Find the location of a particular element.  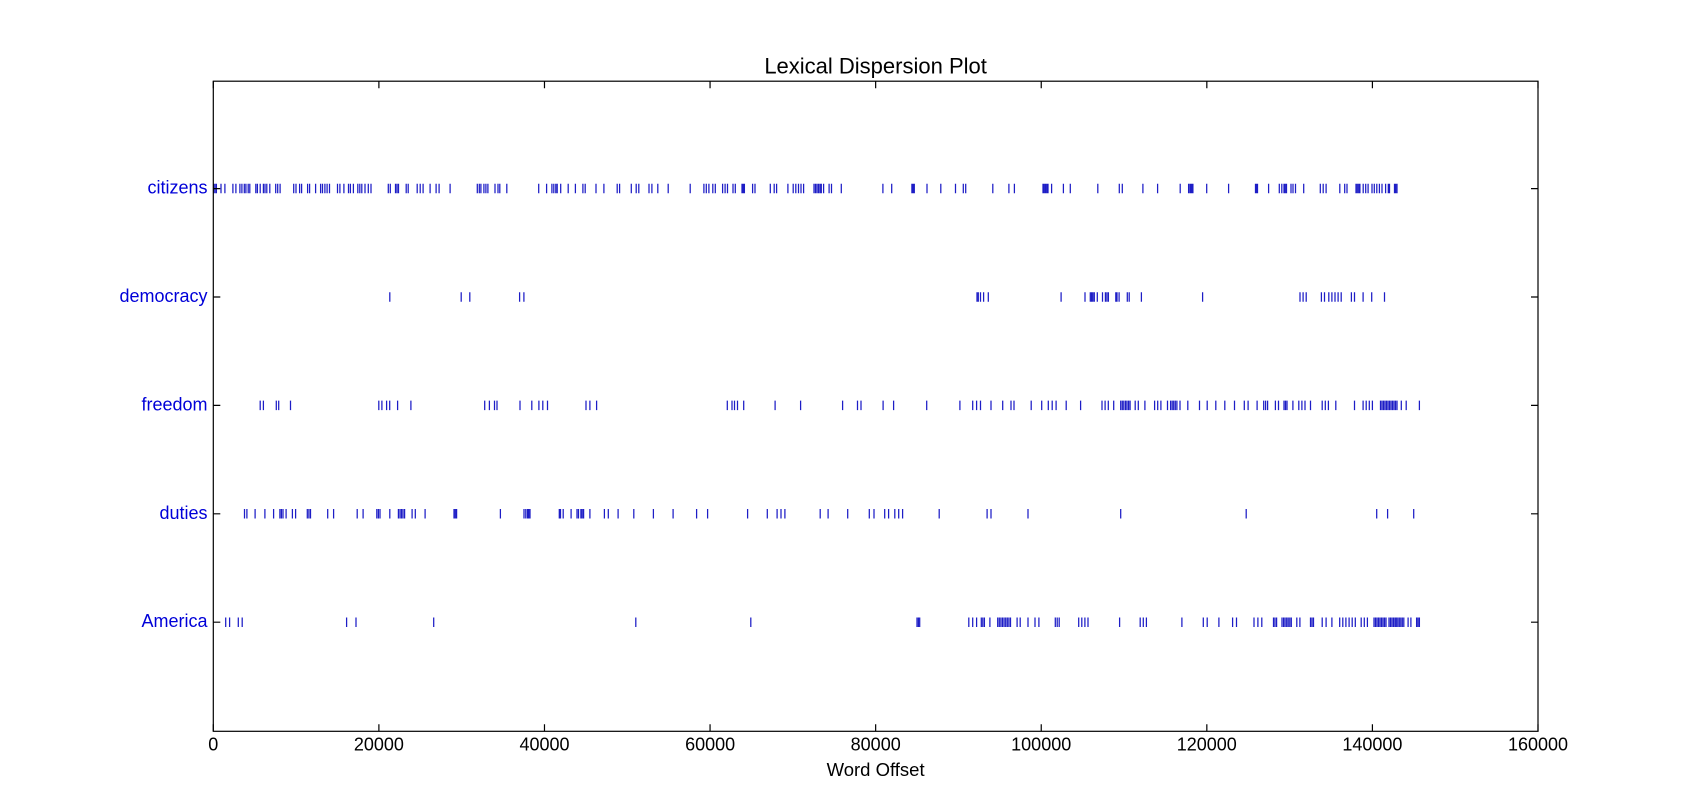

svg-text: 80000 is located at coordinates (876, 745).